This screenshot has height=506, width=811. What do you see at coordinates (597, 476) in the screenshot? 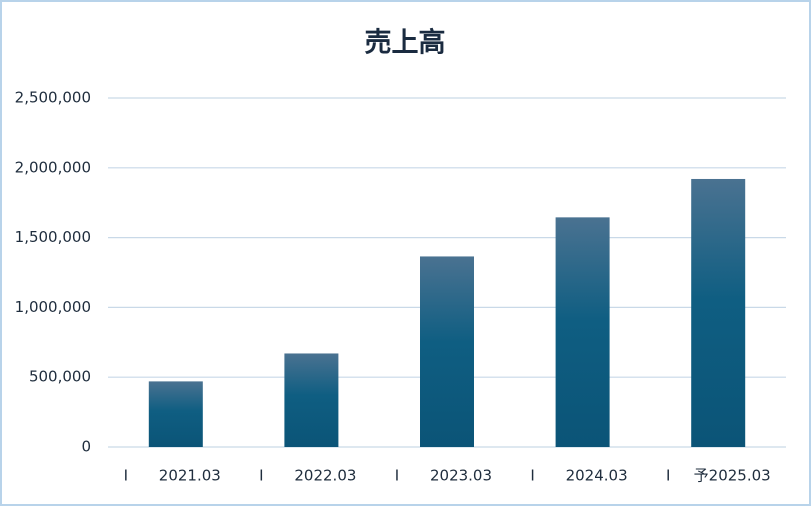
I see `x-tick-label: 2024.03` at bounding box center [597, 476].